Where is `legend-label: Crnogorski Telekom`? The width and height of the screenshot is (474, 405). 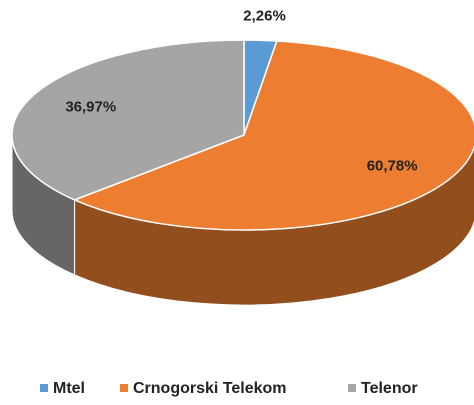 legend-label: Crnogorski Telekom is located at coordinates (210, 388).